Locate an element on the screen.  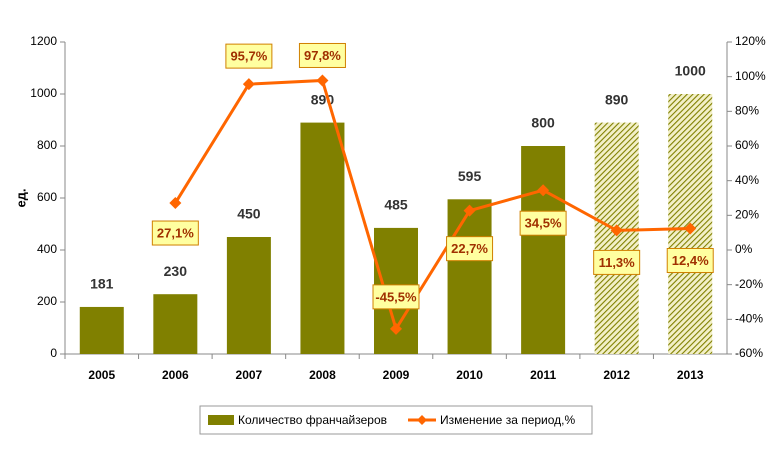
bar-value-label: 485 is located at coordinates (396, 205).